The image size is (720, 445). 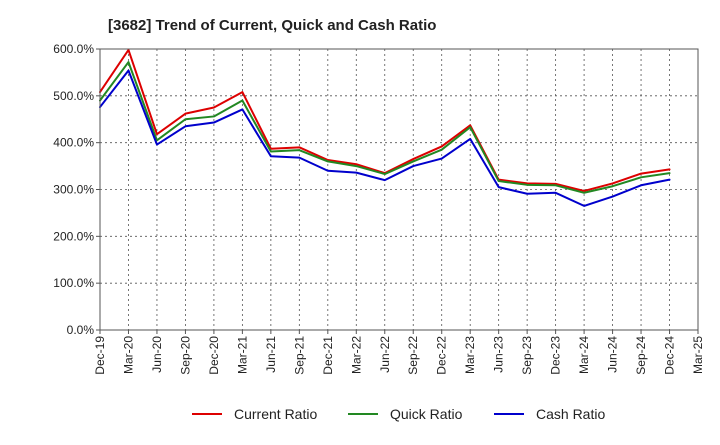 What do you see at coordinates (356, 355) in the screenshot?
I see `x-tick-label: Mar-22` at bounding box center [356, 355].